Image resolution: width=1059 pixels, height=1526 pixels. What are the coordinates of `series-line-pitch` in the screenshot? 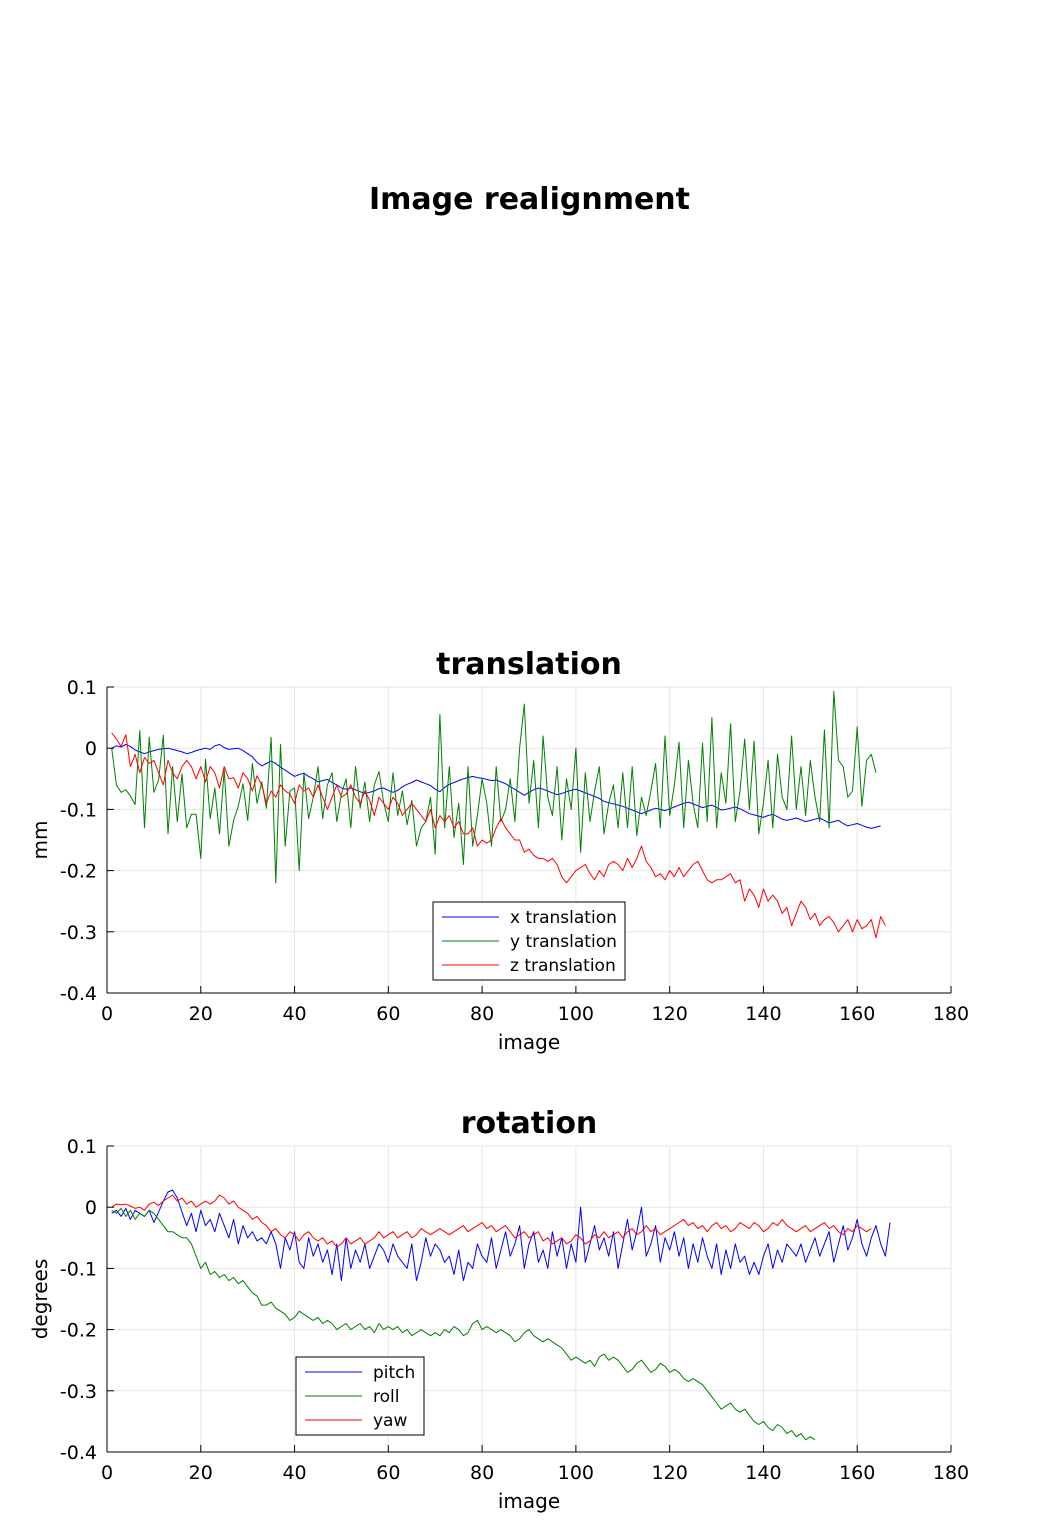 It's located at (501, 1235).